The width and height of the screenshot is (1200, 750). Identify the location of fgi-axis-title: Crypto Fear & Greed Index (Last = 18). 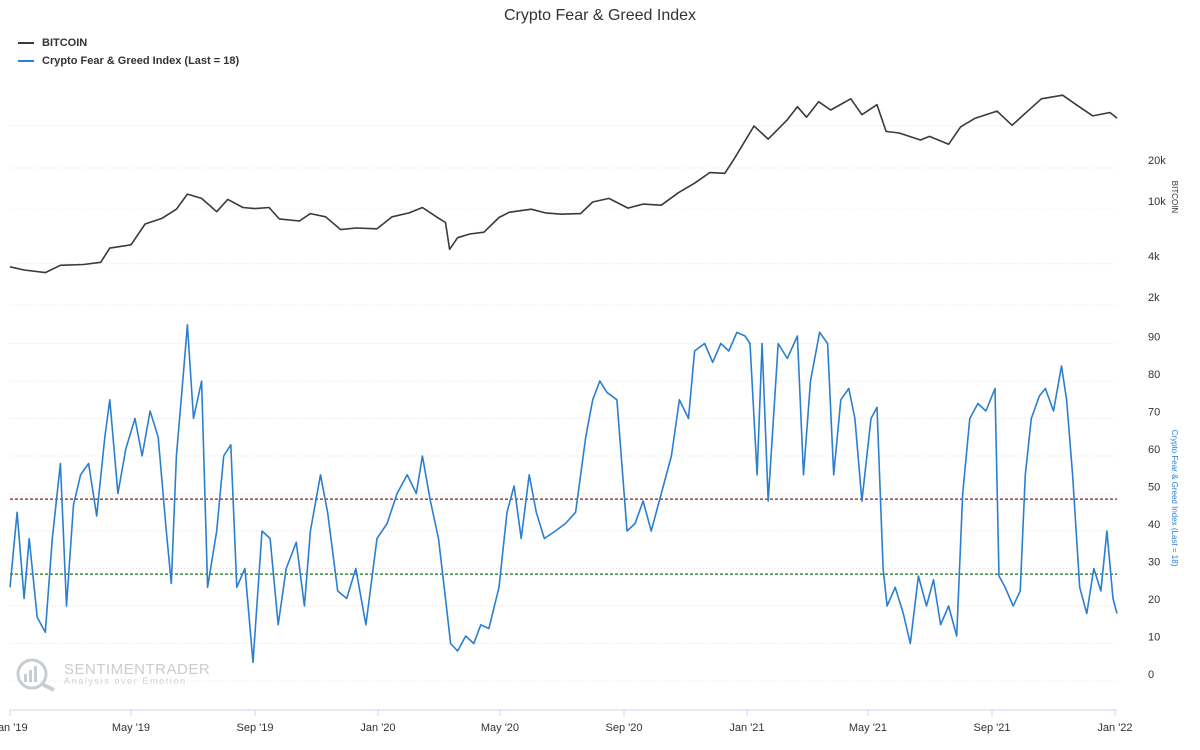
(1174, 498).